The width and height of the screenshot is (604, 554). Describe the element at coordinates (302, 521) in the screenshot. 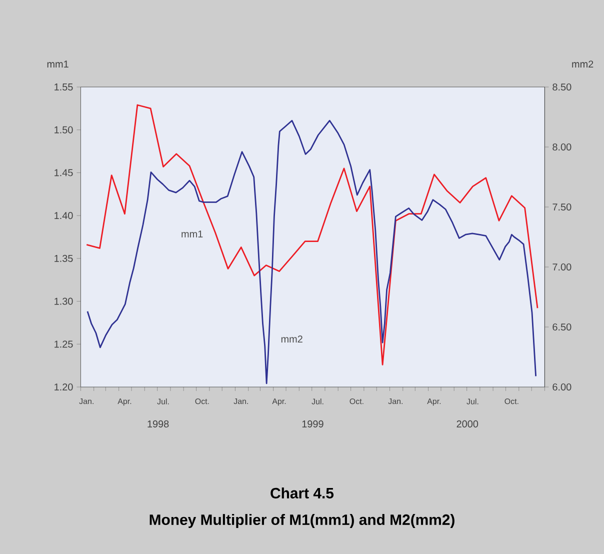

I see `text: Money Multiplier of M1(mm1) and M2(mm2)` at that location.